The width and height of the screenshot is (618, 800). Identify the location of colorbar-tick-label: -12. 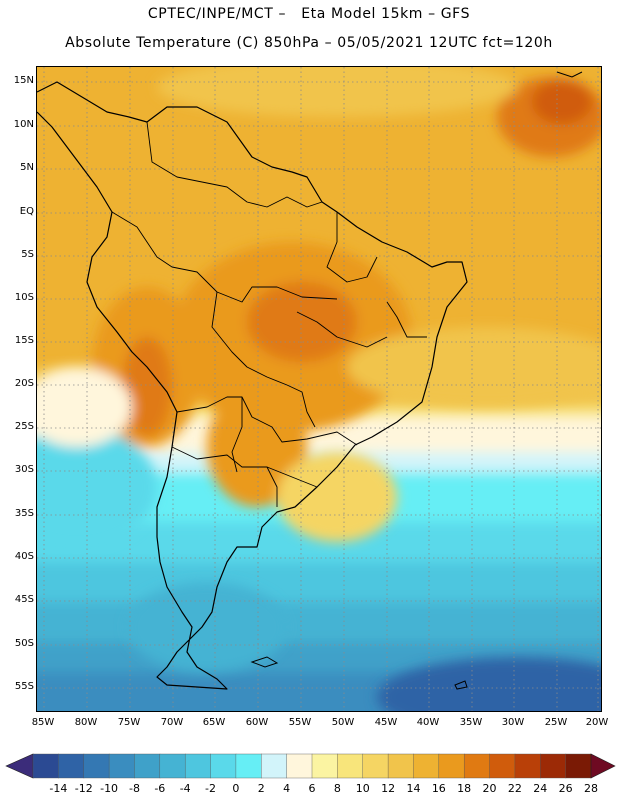
(83, 788).